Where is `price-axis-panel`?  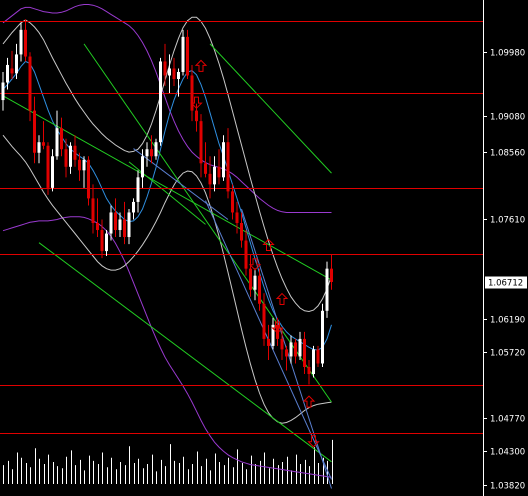
price-axis-panel is located at coordinates (506, 248).